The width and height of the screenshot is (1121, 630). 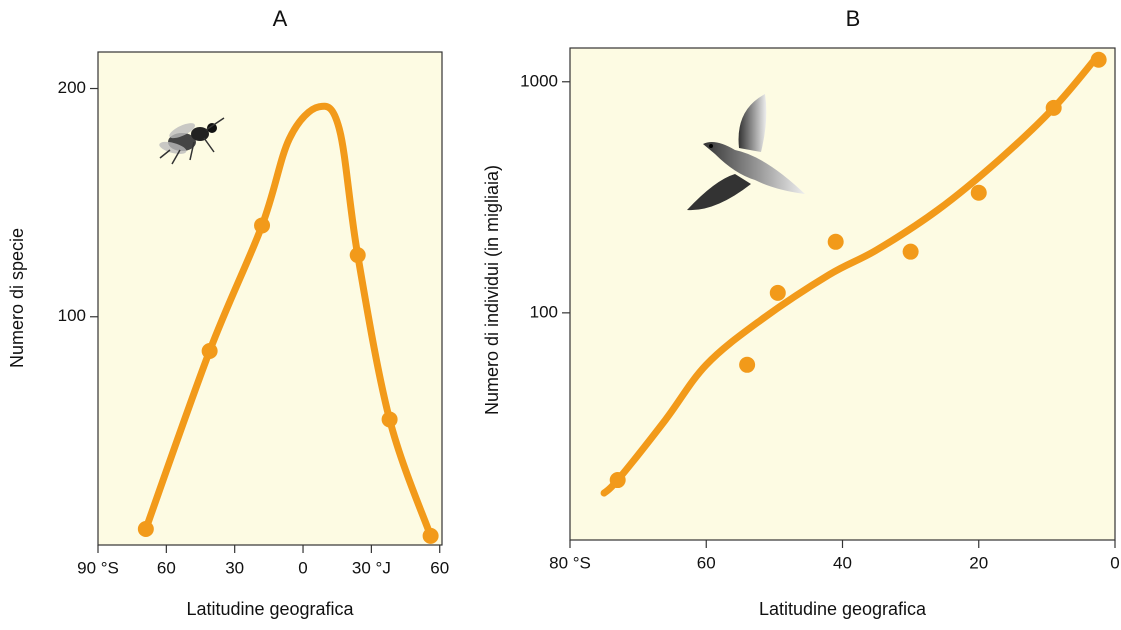 I want to click on x-tick-label: 40, so click(x=842, y=562).